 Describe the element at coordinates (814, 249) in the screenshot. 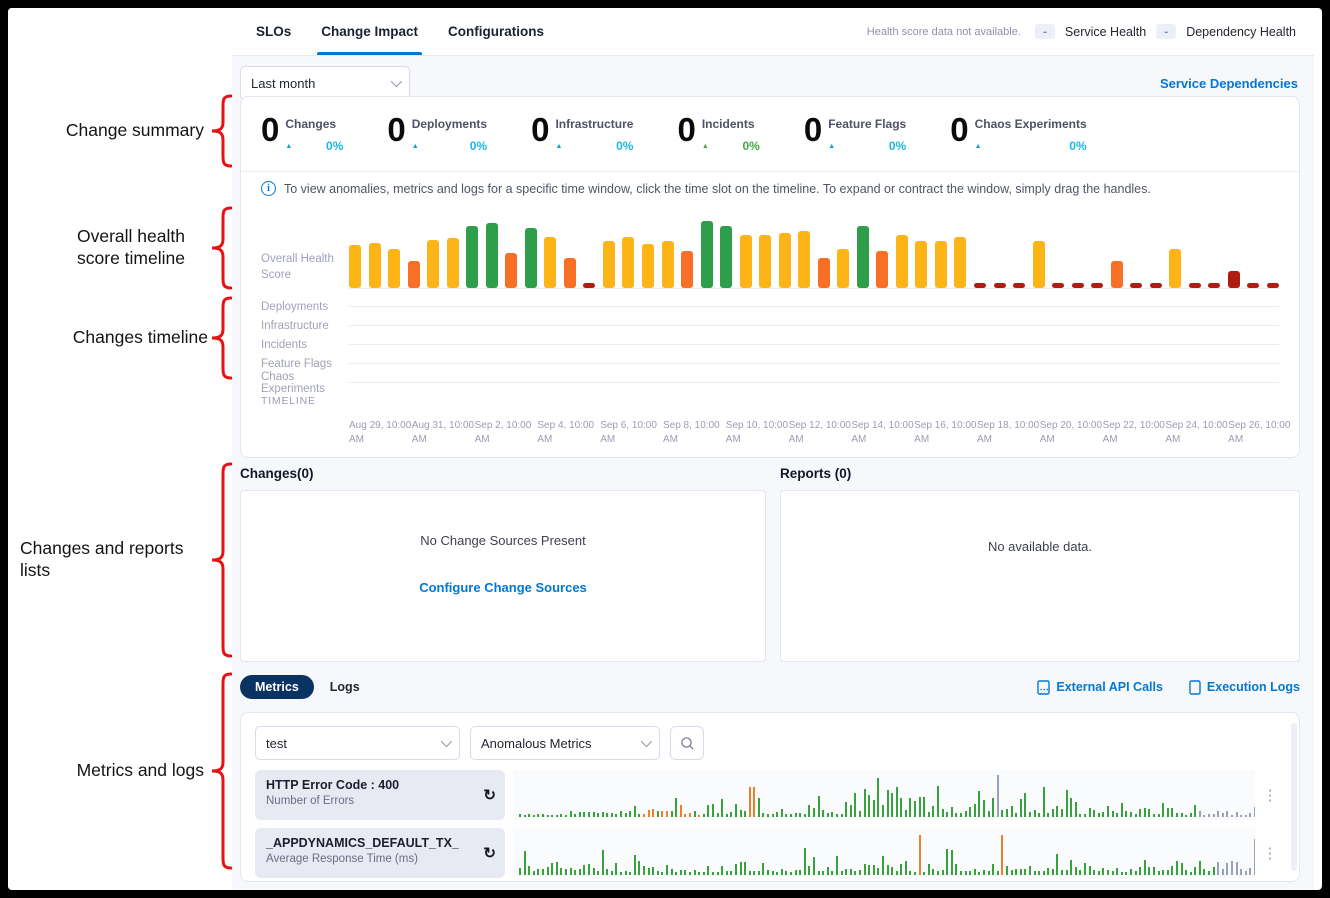

I see `overall-health-score-chart` at that location.